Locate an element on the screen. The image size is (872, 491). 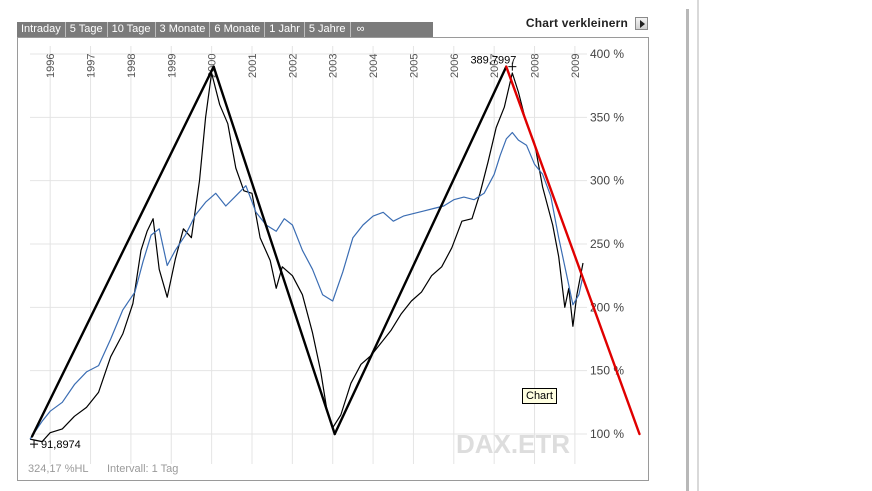
x-tick-label: 1999 is located at coordinates (172, 66).